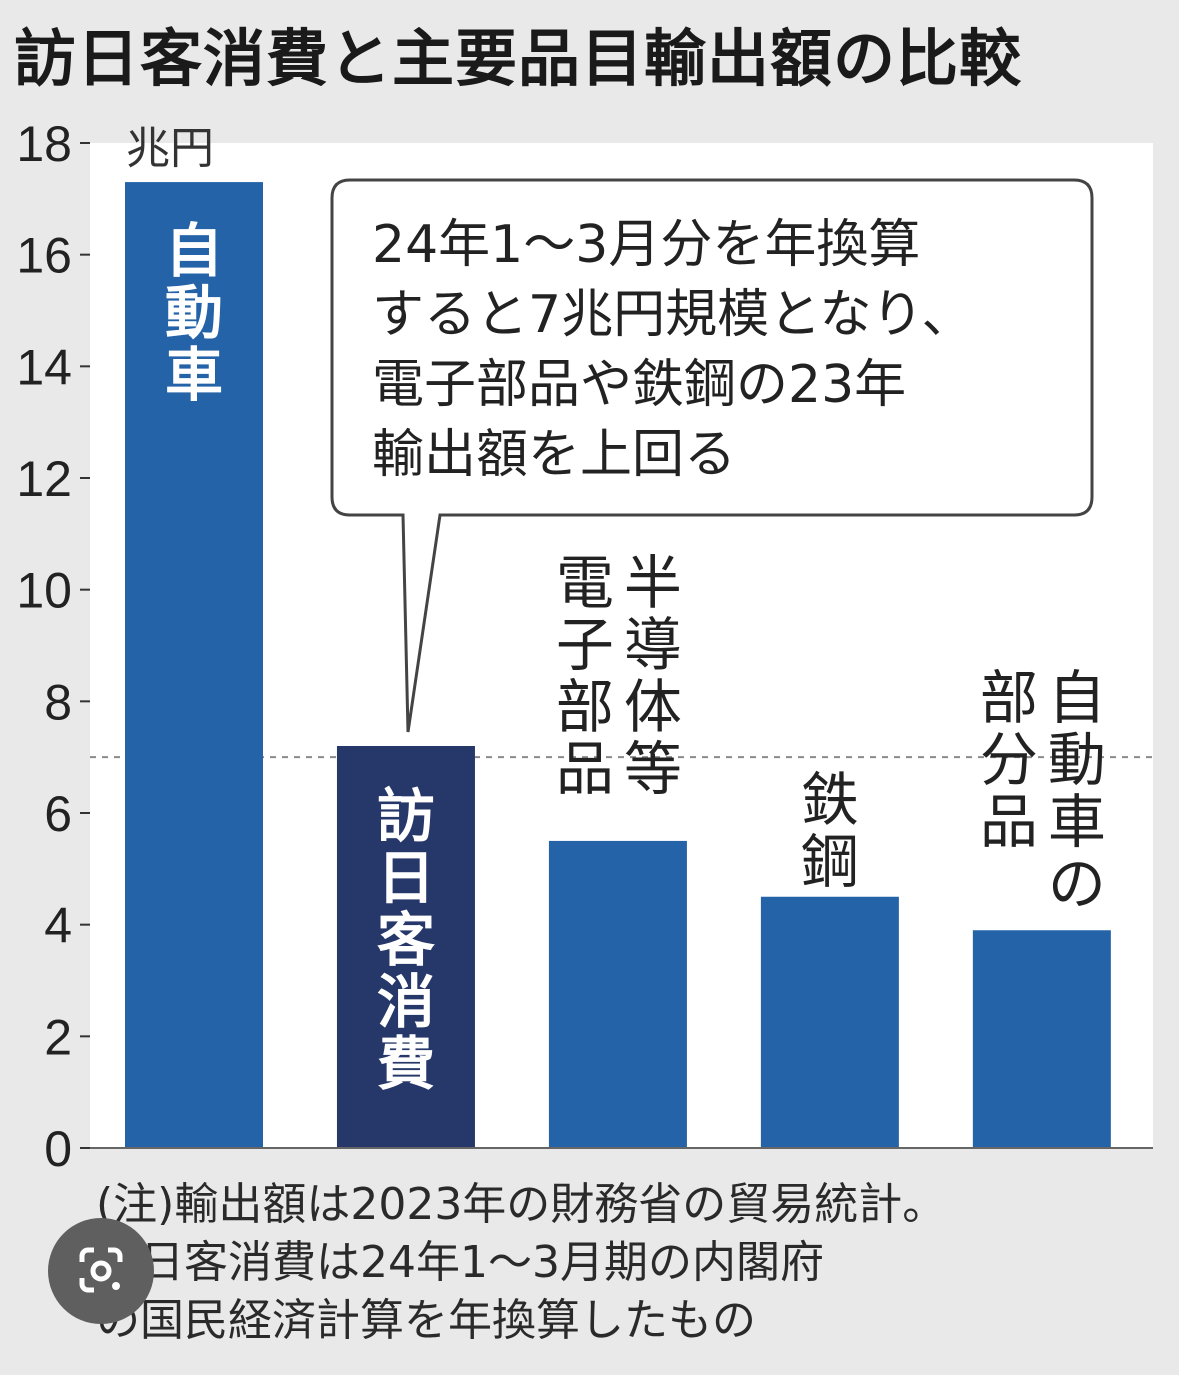  Describe the element at coordinates (554, 455) in the screenshot. I see `callout-line: 輸出額を上回る` at that location.